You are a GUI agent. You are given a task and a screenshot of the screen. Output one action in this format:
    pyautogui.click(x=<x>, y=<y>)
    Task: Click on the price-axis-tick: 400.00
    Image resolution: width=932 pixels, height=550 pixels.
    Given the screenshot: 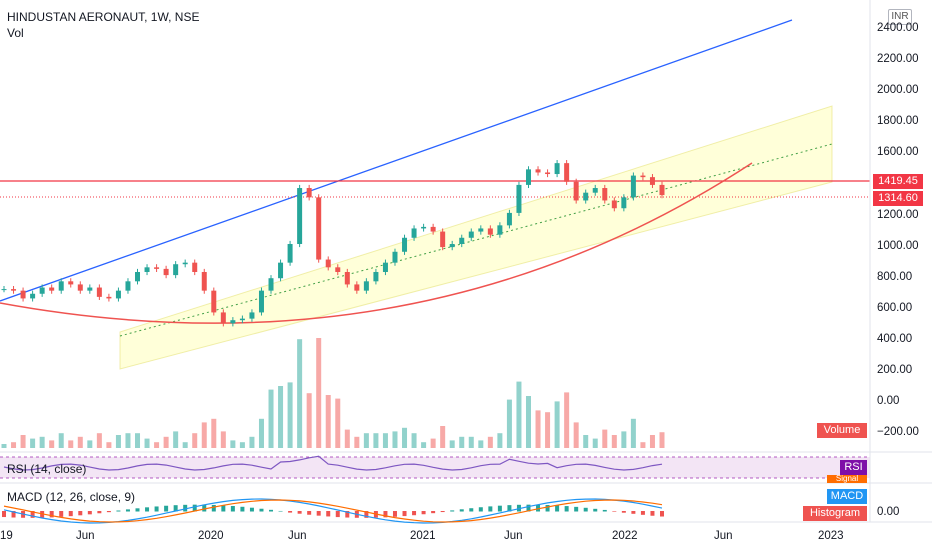 What is the action you would take?
    pyautogui.click(x=895, y=339)
    